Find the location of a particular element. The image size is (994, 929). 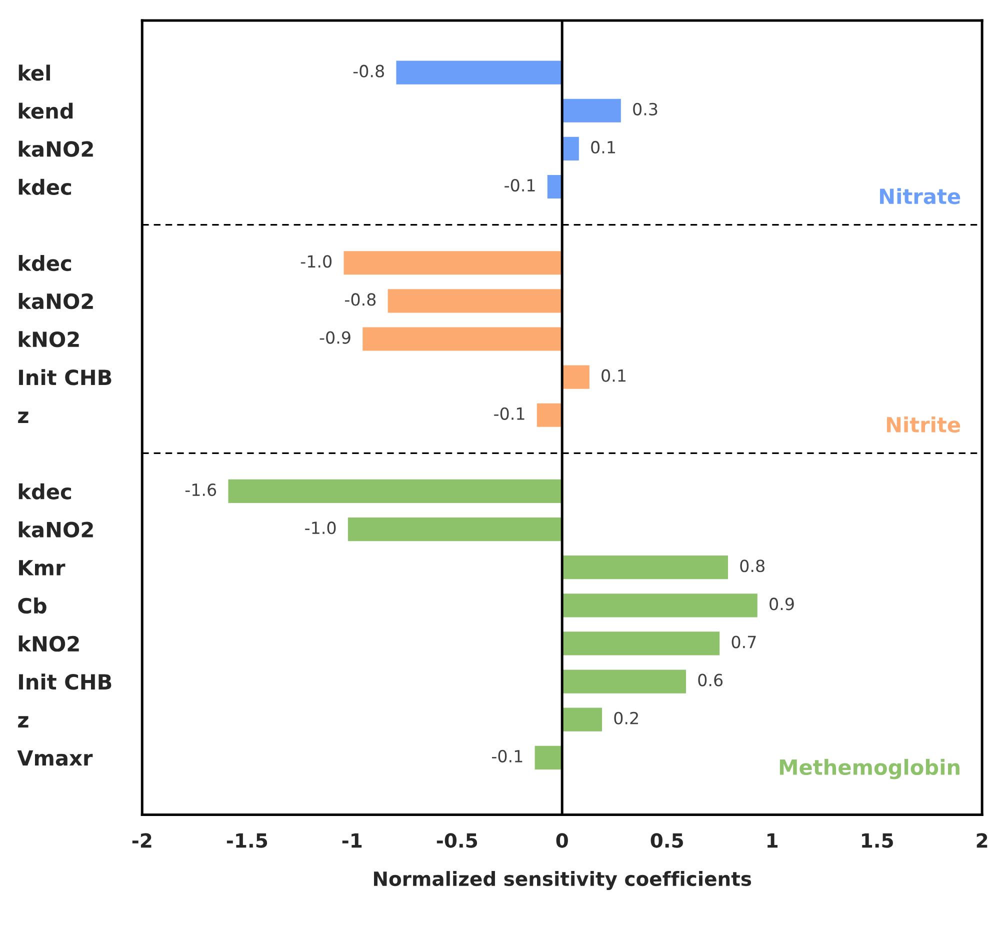

x-tick-label: 2 is located at coordinates (982, 840).